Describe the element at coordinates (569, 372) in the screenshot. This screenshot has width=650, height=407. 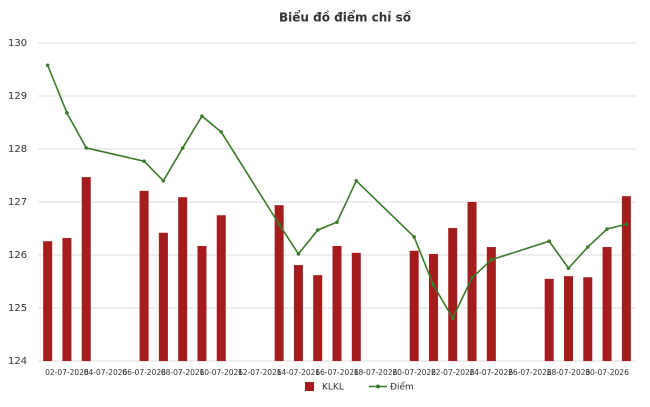
I see `x-tick-label: 28-07-2026` at that location.